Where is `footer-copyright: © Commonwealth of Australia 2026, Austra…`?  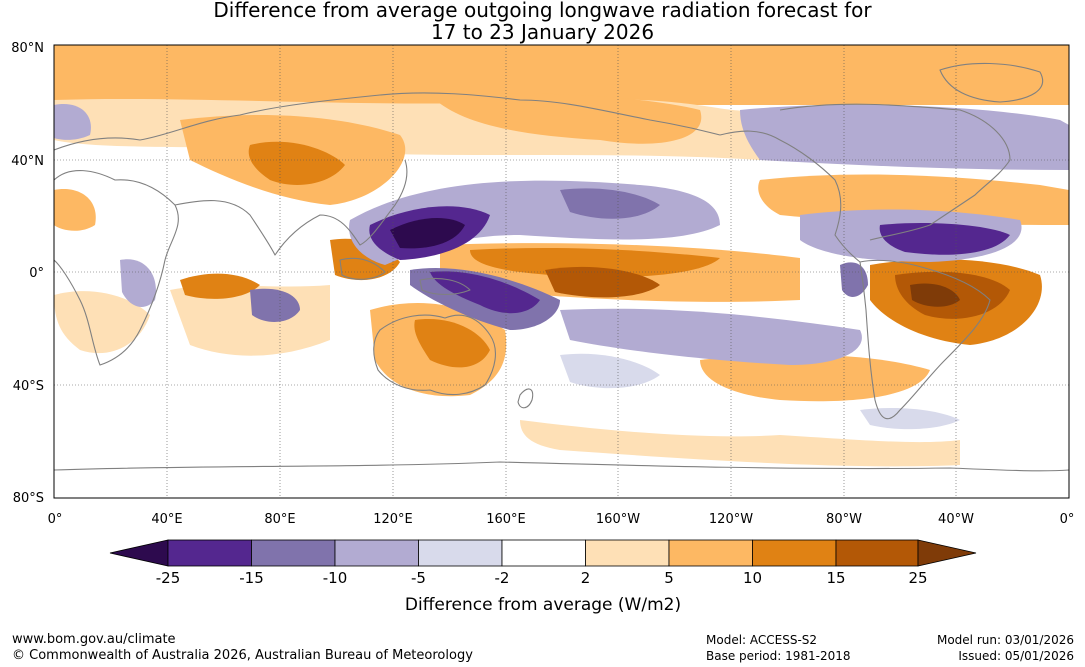
footer-copyright: © Commonwealth of Australia 2026, Austra… is located at coordinates (242, 655).